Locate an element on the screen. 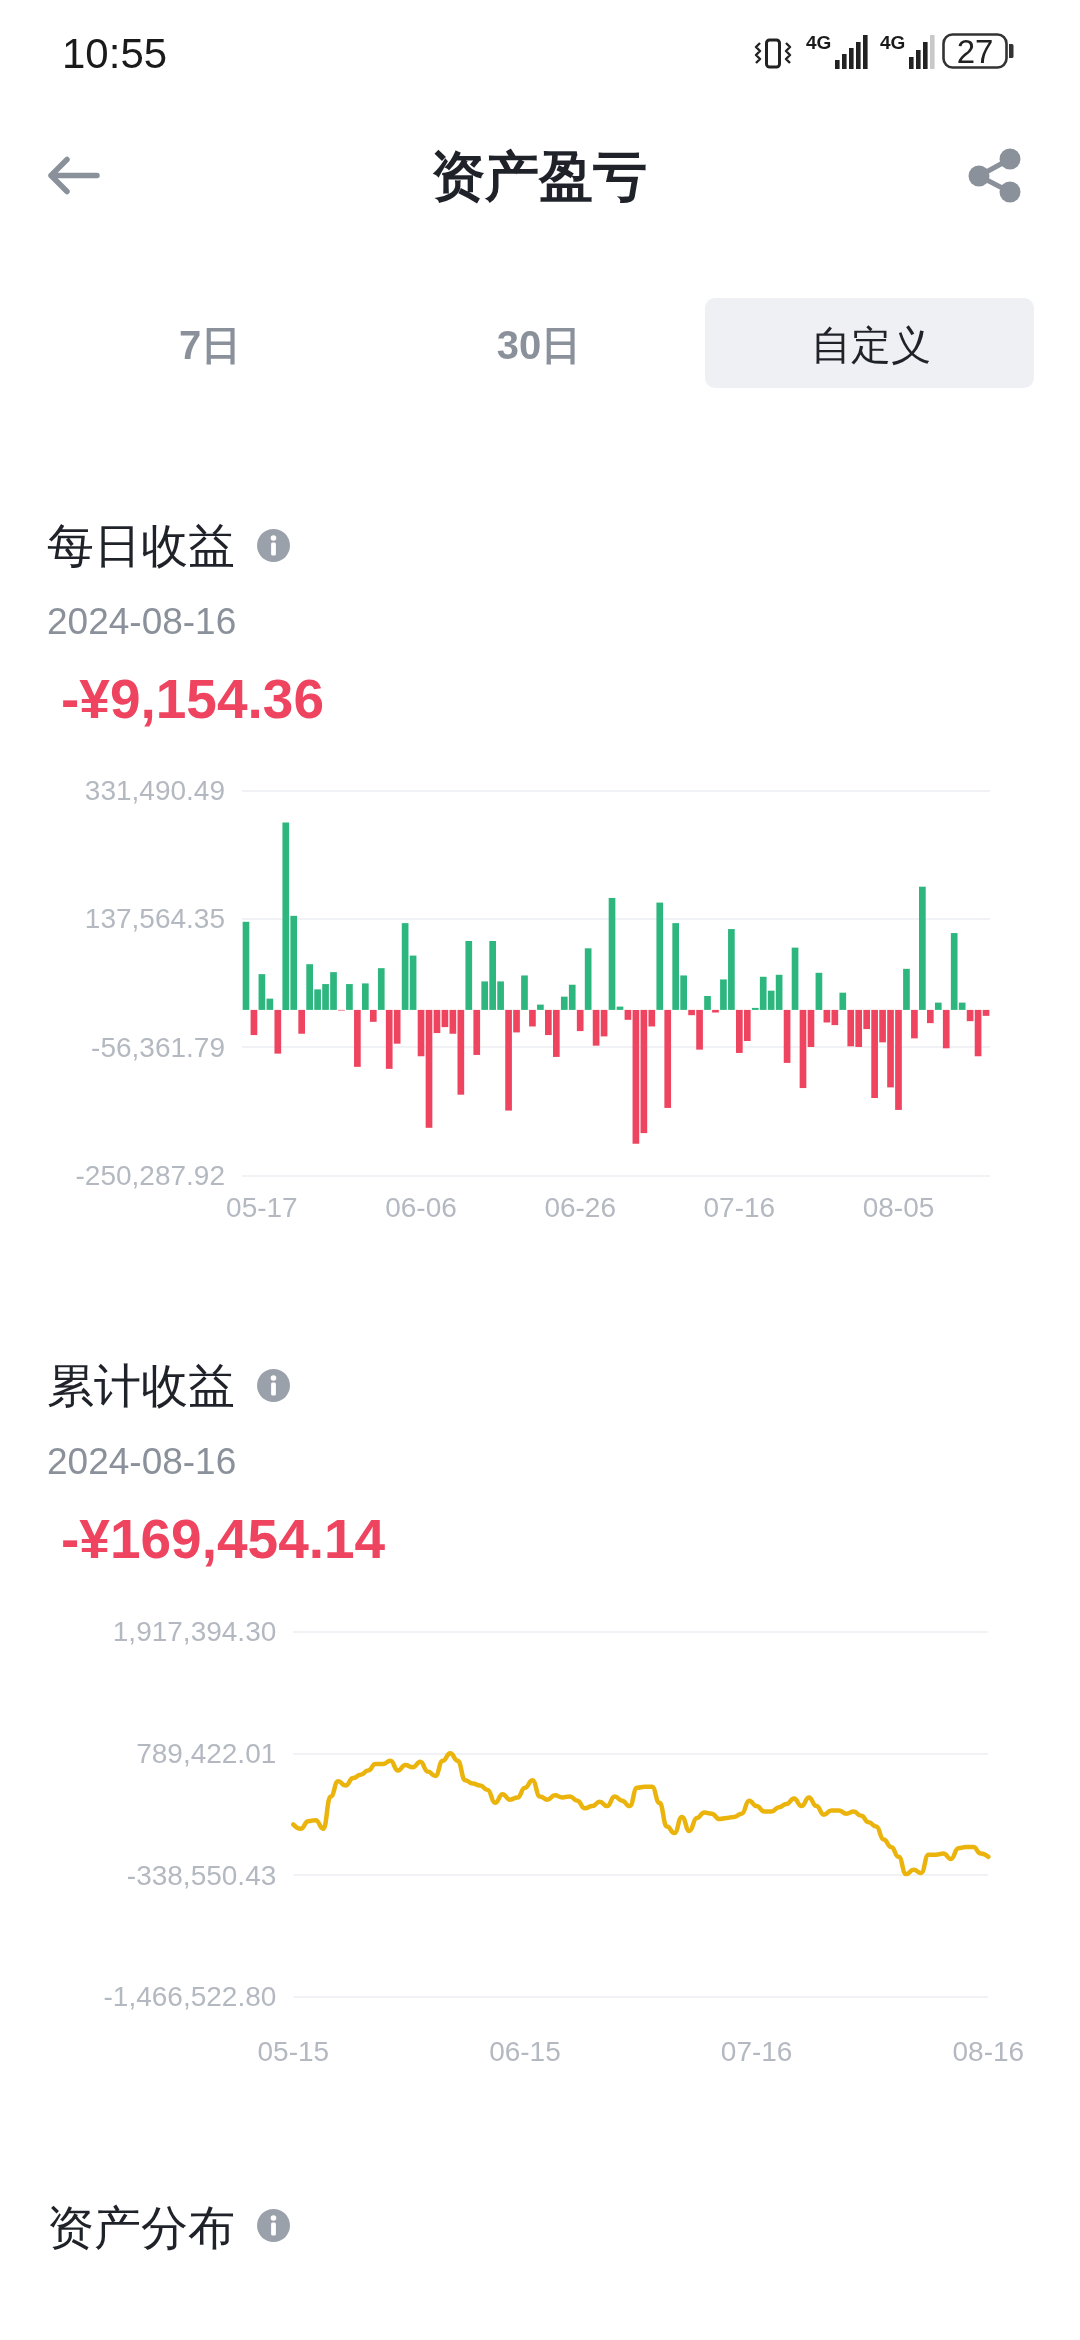  x-tick-label: 06-06 is located at coordinates (421, 1208).